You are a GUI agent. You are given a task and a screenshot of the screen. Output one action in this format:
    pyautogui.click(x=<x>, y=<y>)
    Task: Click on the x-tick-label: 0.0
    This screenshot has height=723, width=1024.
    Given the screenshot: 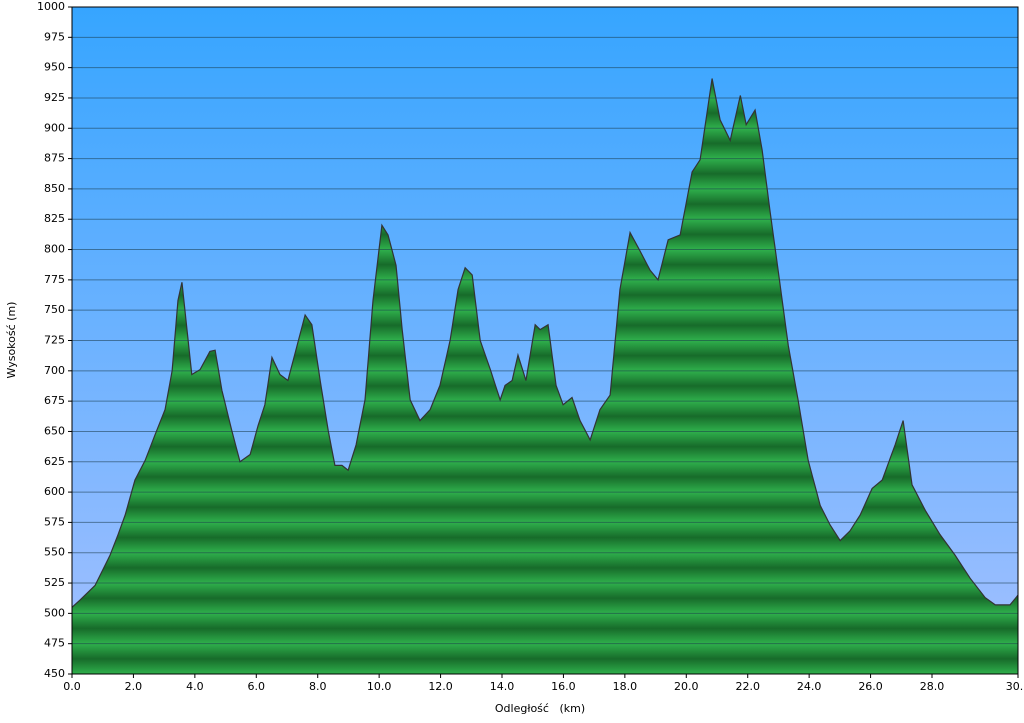 What is the action you would take?
    pyautogui.click(x=72, y=686)
    